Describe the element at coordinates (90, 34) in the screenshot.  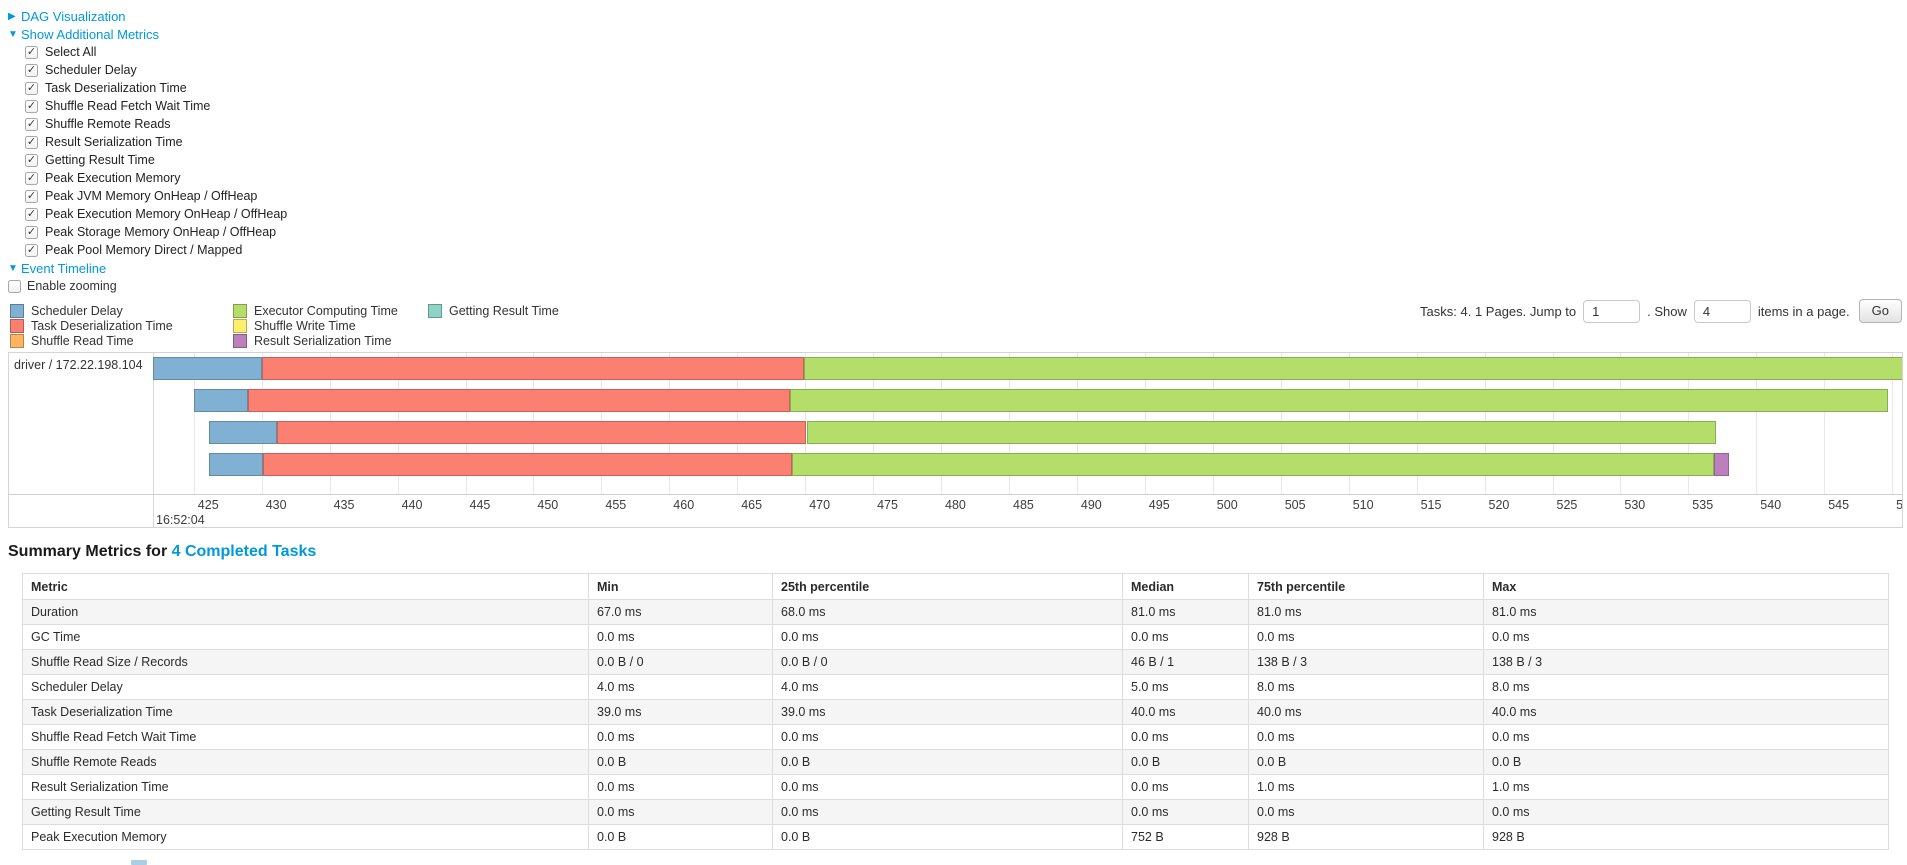
I see `show-additional-metrics-label: Show Additional Metrics` at that location.